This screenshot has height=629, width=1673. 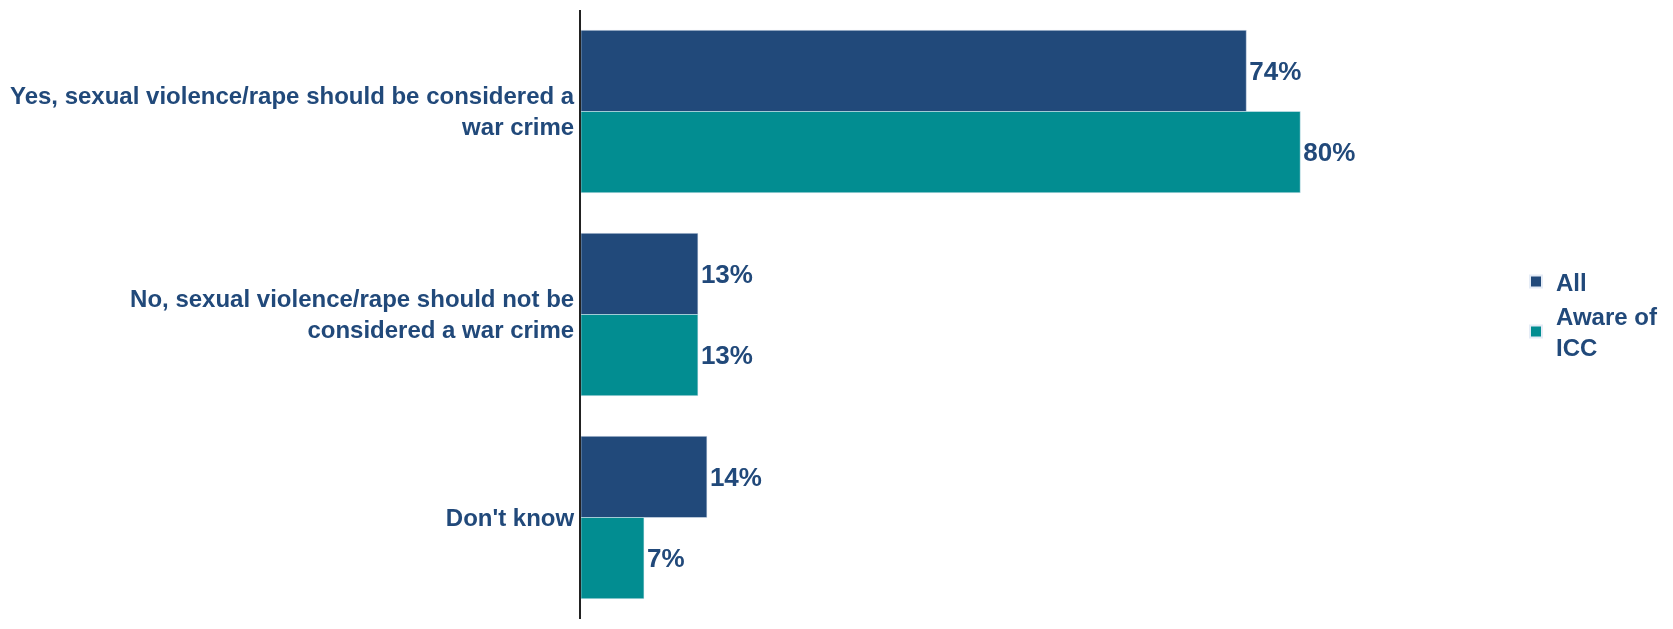 What do you see at coordinates (1571, 282) in the screenshot?
I see `legend-label: All` at bounding box center [1571, 282].